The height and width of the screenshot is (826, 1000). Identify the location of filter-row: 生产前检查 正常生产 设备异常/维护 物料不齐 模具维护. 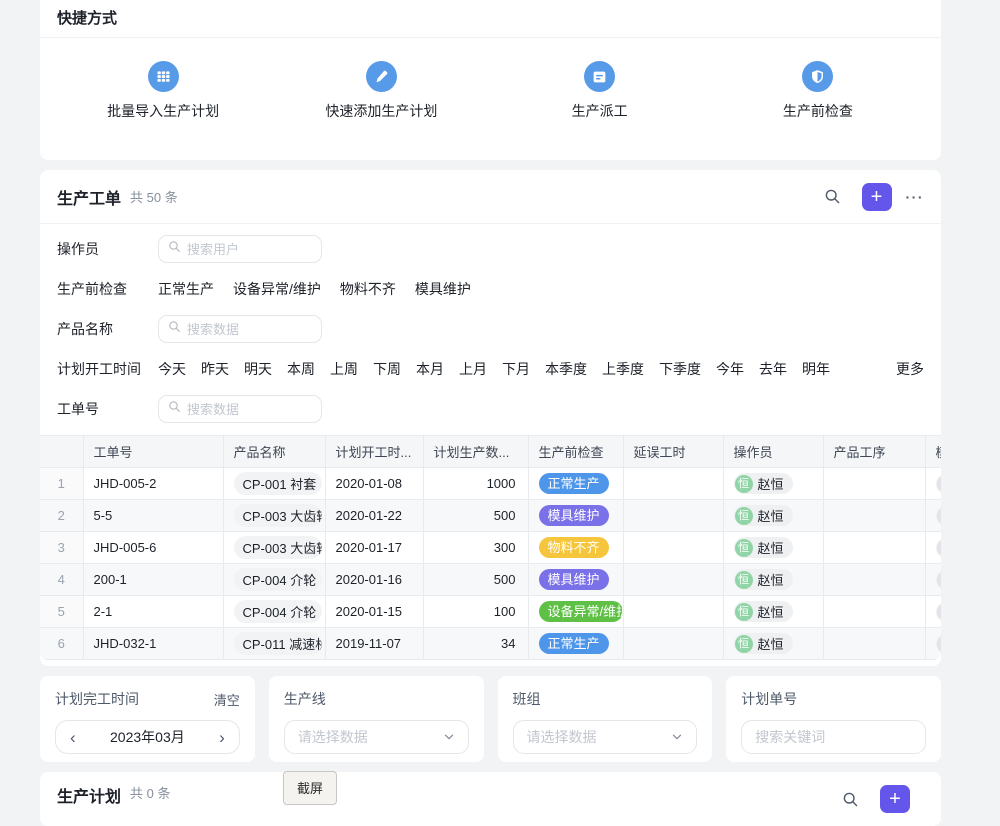
(490, 289).